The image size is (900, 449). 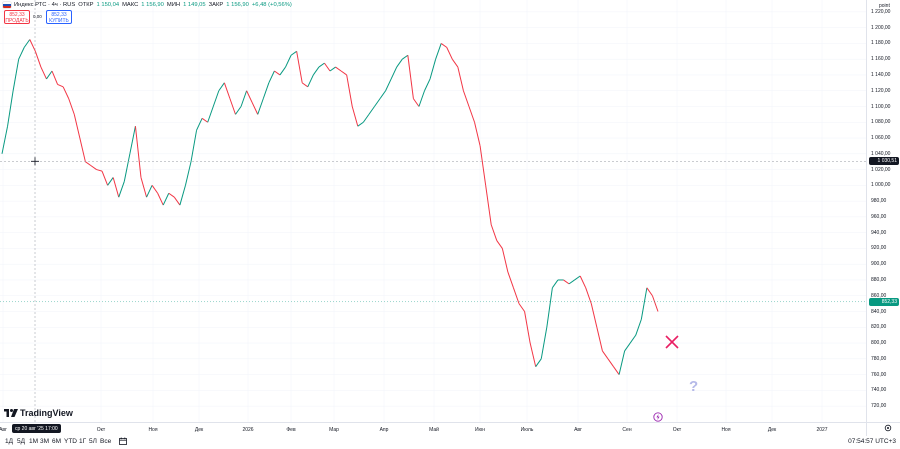 What do you see at coordinates (881, 185) in the screenshot?
I see `price-tick: 1 000,00` at bounding box center [881, 185].